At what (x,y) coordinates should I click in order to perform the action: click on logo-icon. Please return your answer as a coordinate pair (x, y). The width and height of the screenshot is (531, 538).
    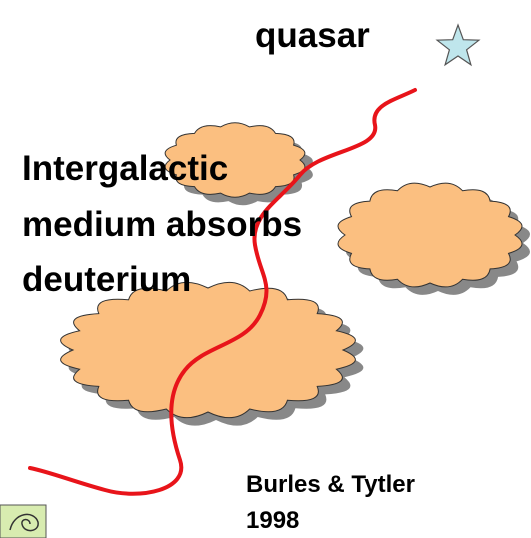
    Looking at the image, I should click on (23, 521).